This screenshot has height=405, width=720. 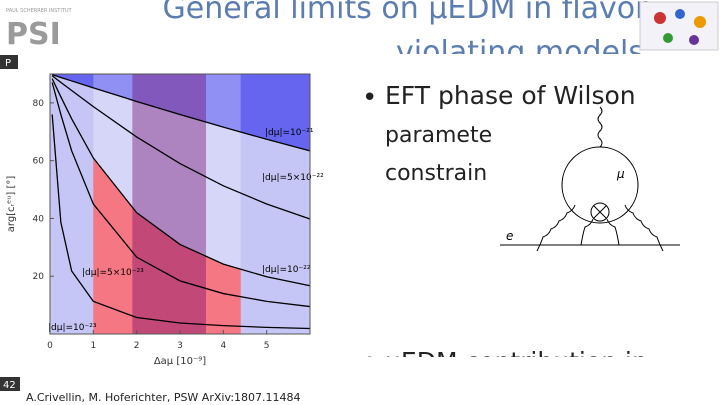 I want to click on curve-label: |dμ|=5×10⁻²³, so click(x=113, y=273).